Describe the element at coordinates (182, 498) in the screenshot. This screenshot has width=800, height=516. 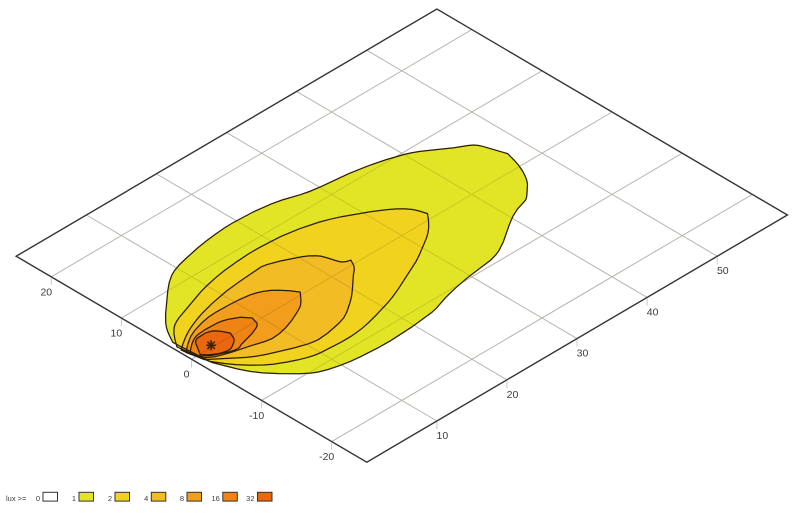
I see `svg-text: 8` at that location.